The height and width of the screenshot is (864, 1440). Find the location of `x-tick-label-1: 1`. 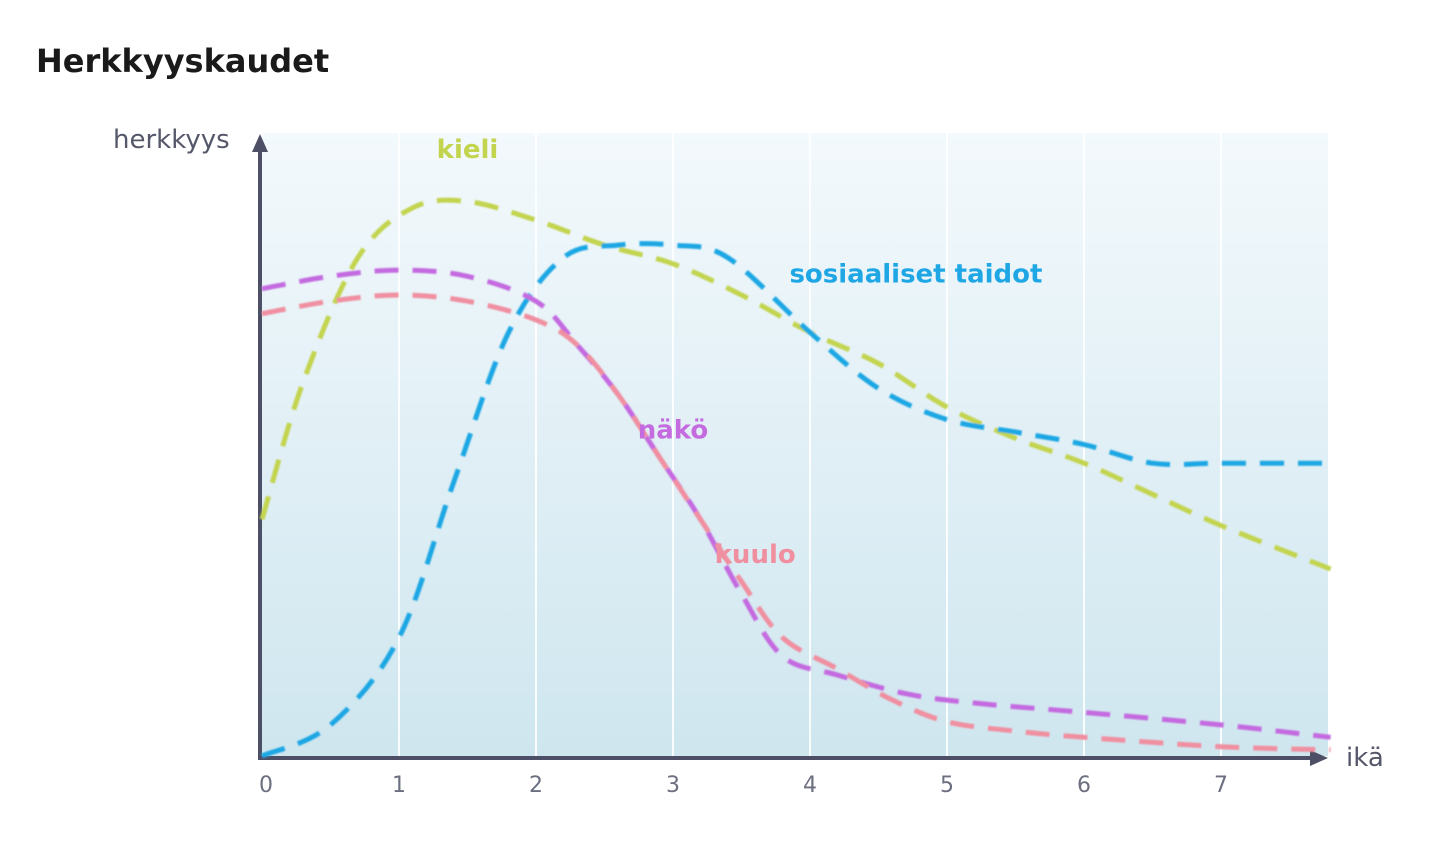

x-tick-label-1: 1 is located at coordinates (399, 785).